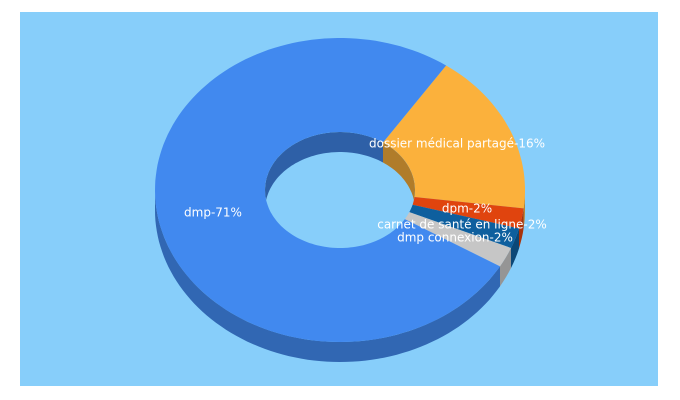  I want to click on data-label: dossier médical partagé-16%, so click(457, 144).